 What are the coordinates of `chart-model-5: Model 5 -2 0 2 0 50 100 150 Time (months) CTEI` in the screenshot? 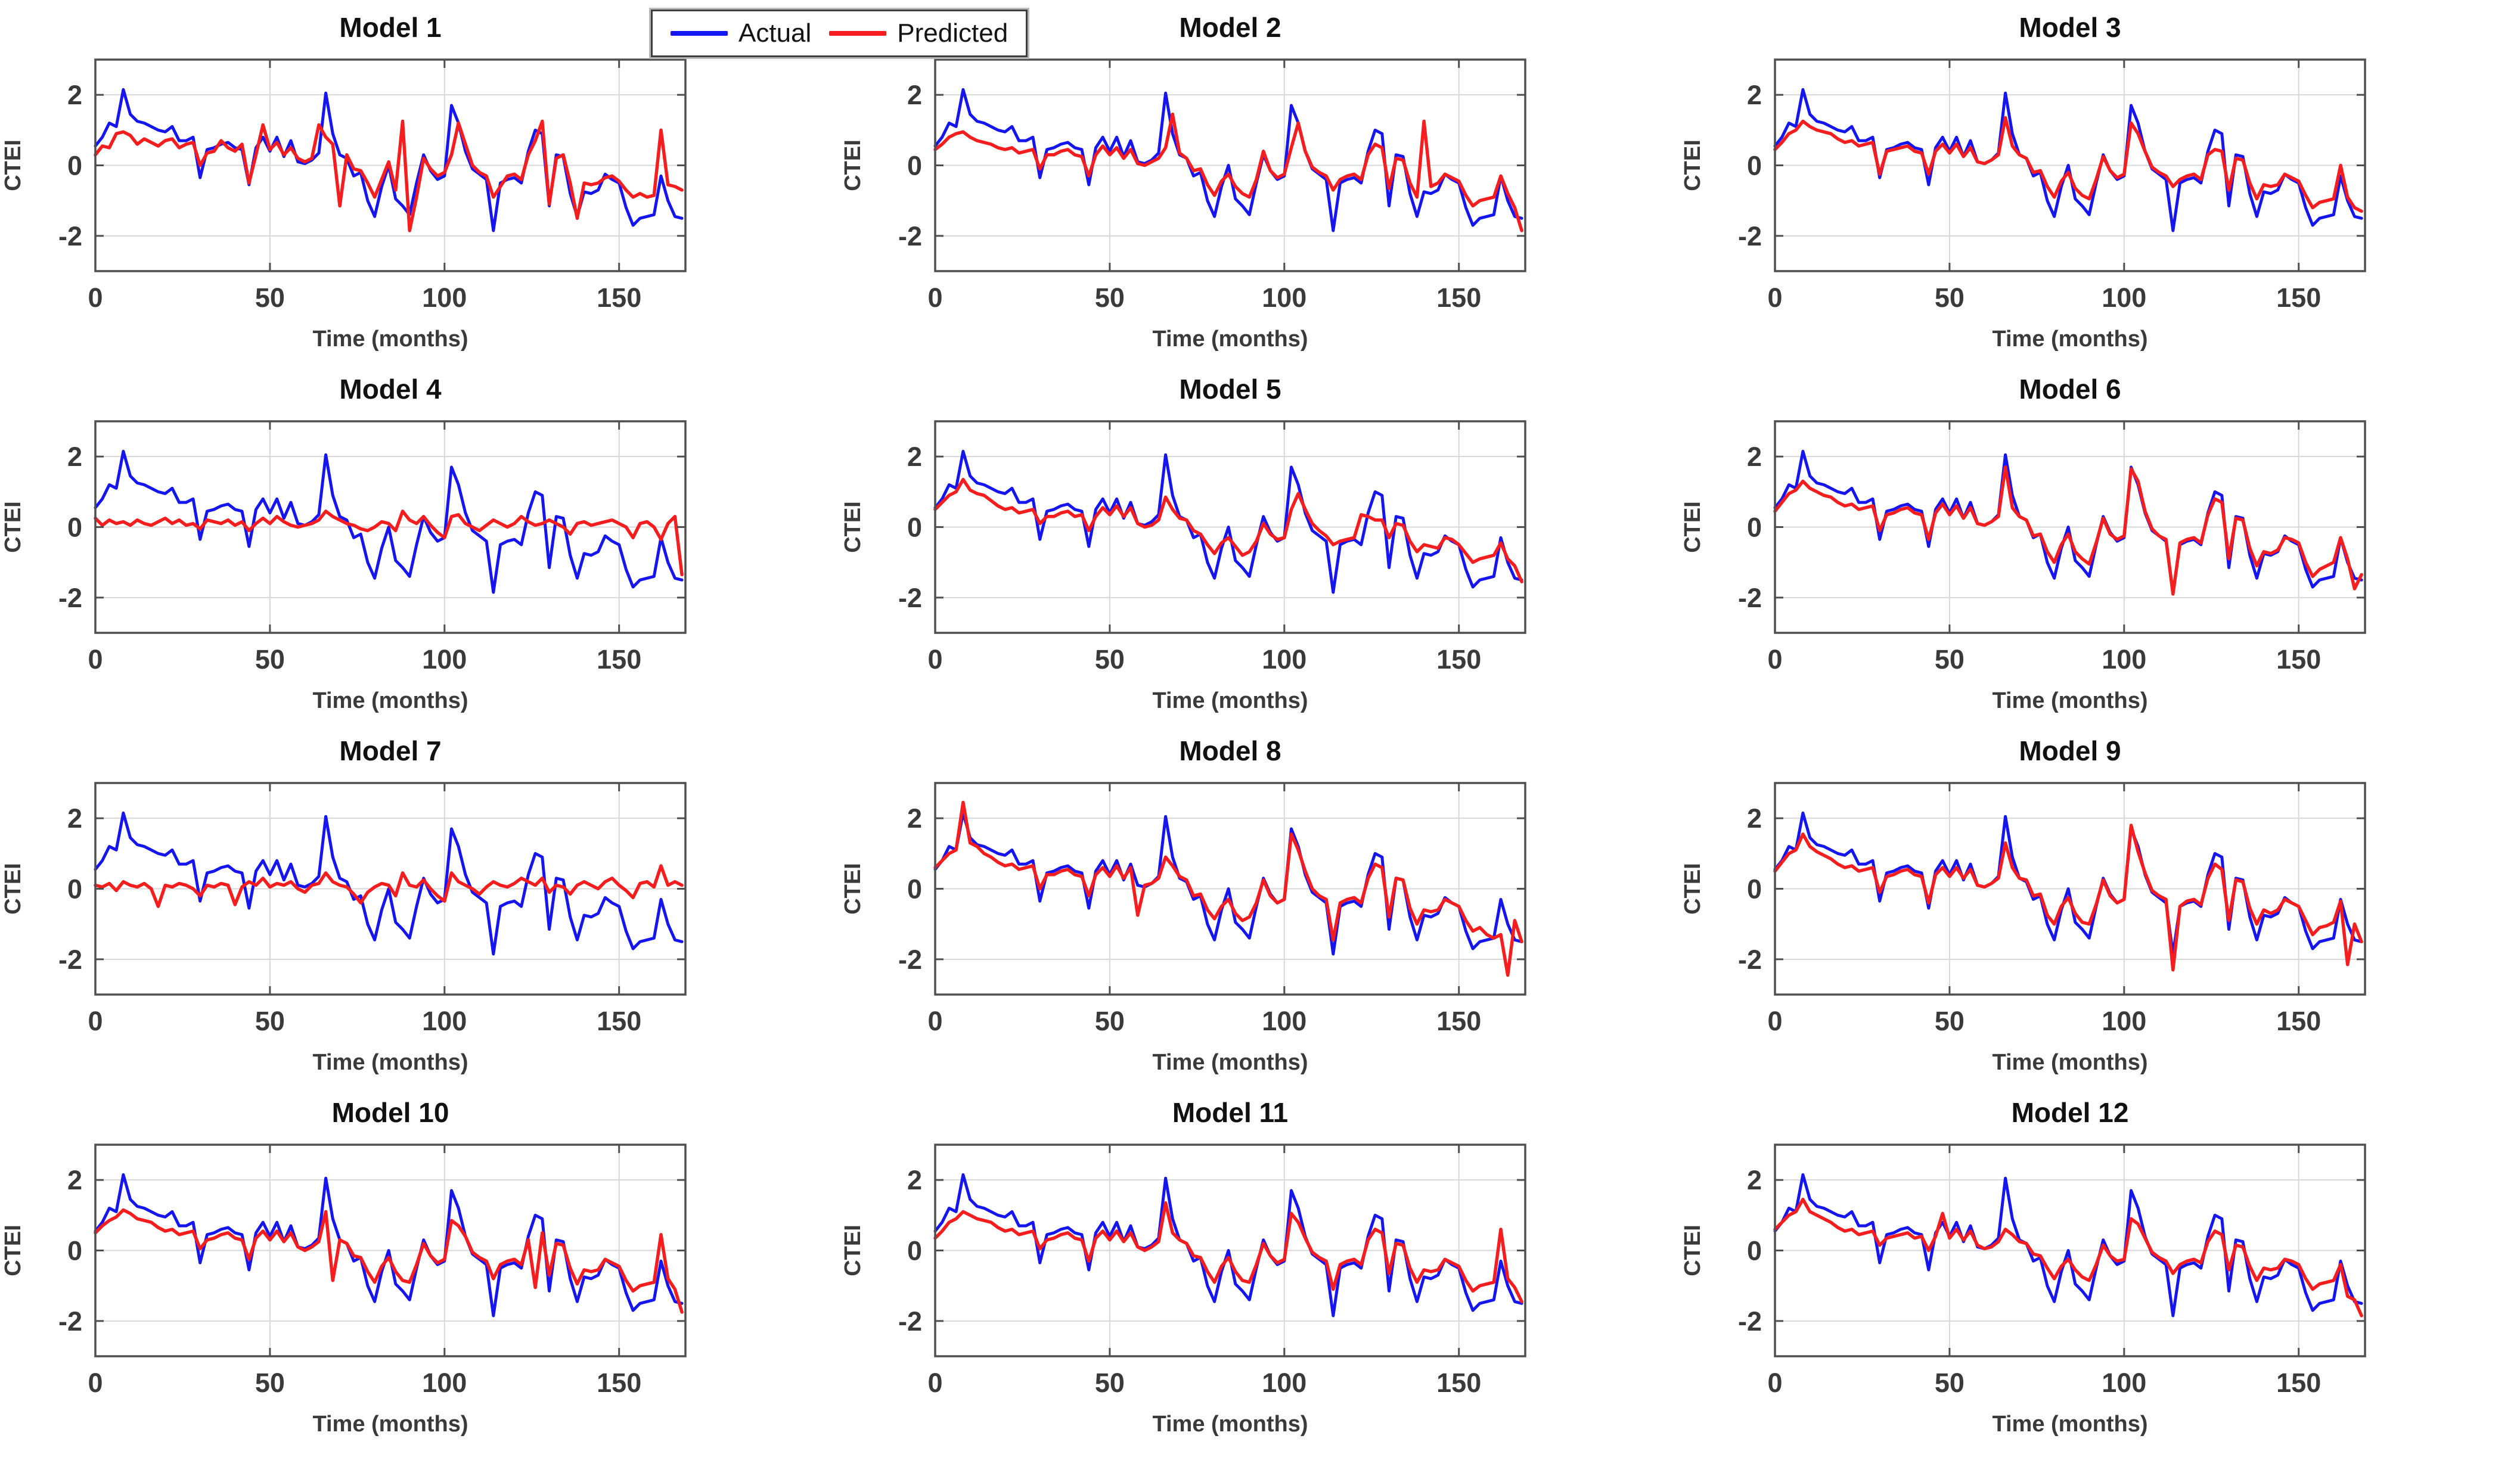 It's located at (1183, 543).